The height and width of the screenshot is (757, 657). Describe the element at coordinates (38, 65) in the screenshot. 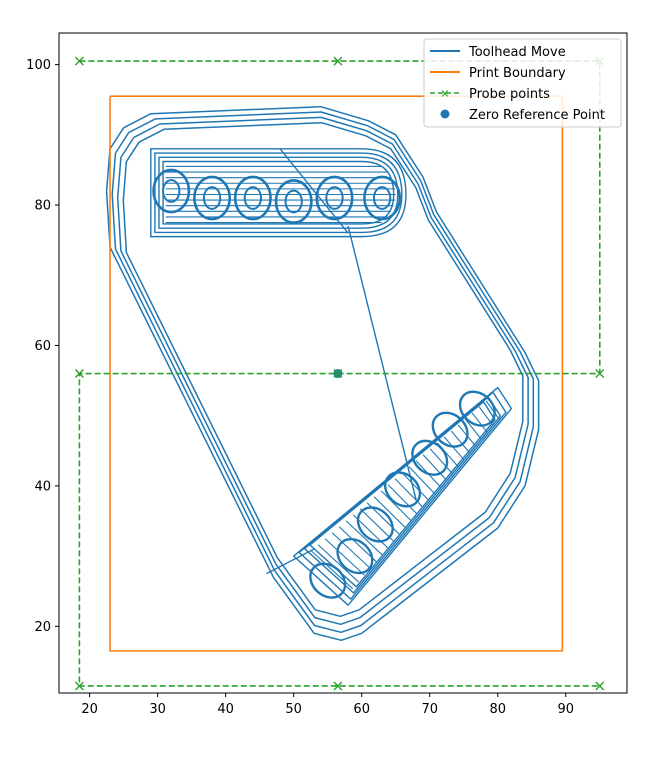

I see `y-tick-label: 100` at that location.